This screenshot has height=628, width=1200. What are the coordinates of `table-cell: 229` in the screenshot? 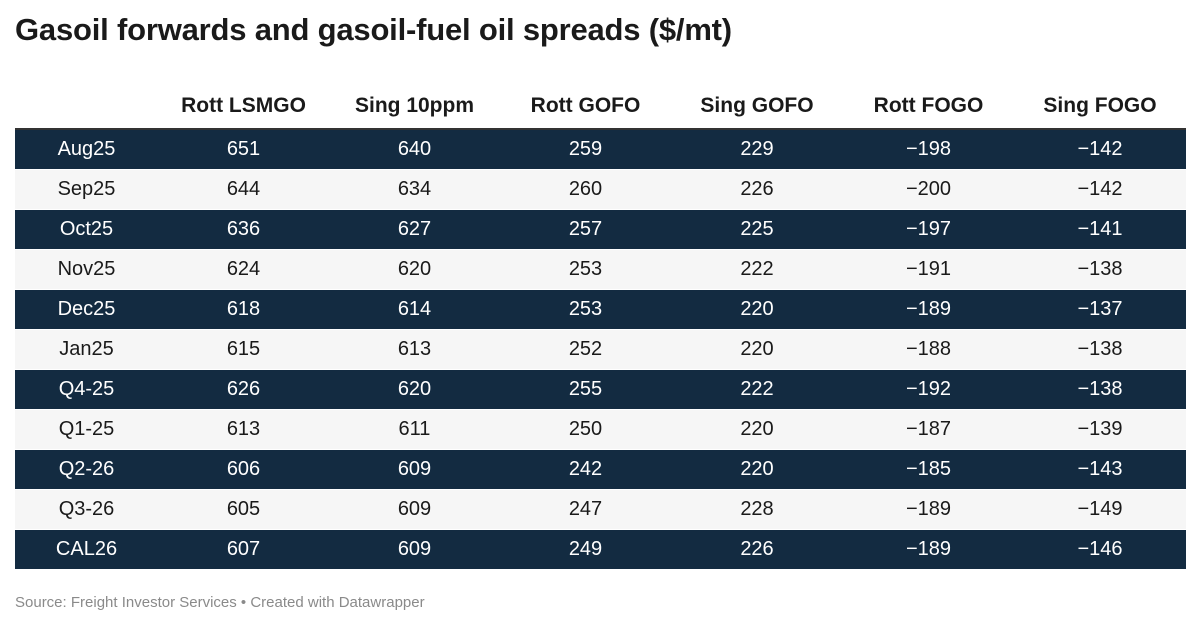 It's located at (757, 149).